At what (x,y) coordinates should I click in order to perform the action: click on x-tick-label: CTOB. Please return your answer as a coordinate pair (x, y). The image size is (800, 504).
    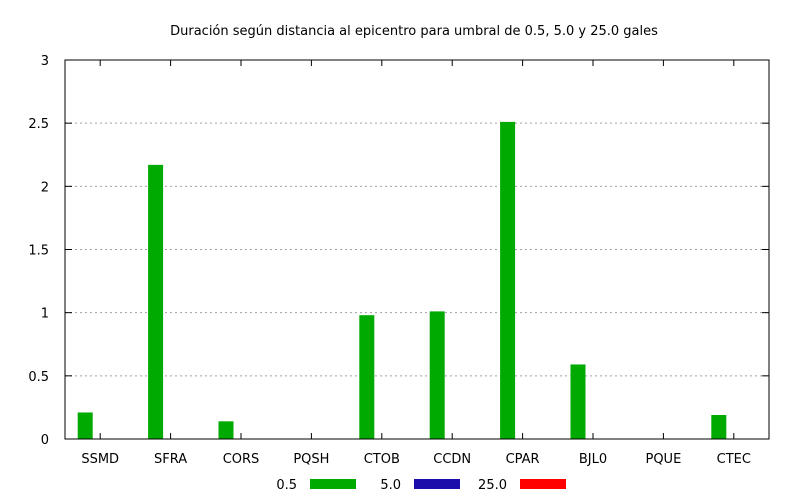
    Looking at the image, I should click on (382, 459).